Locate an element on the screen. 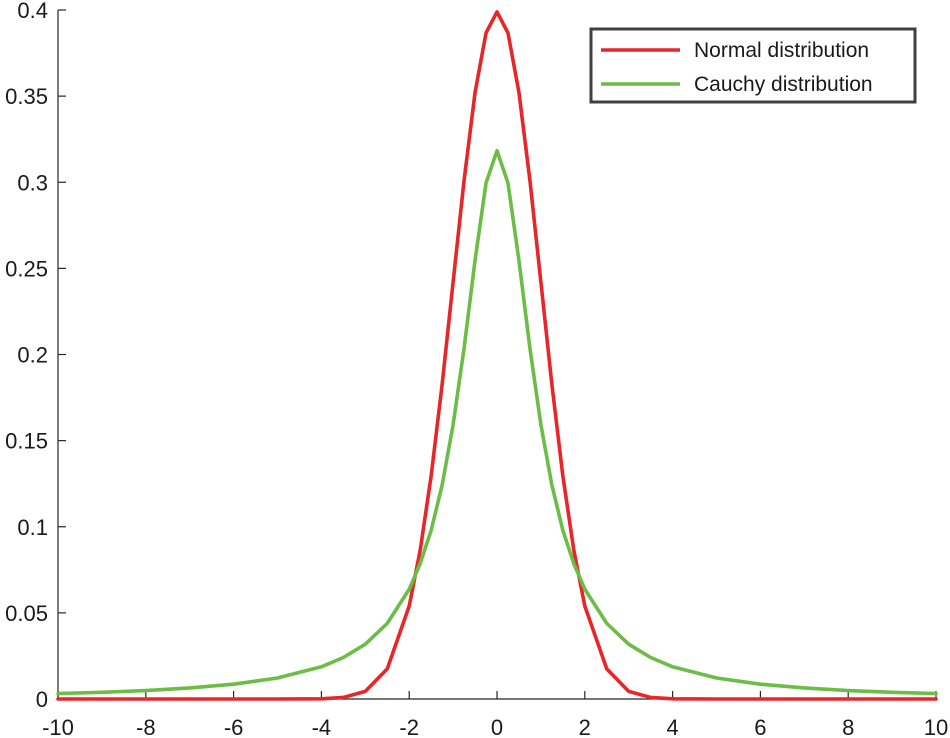 Image resolution: width=950 pixels, height=738 pixels. y-tick-label: 0.15 is located at coordinates (26, 441).